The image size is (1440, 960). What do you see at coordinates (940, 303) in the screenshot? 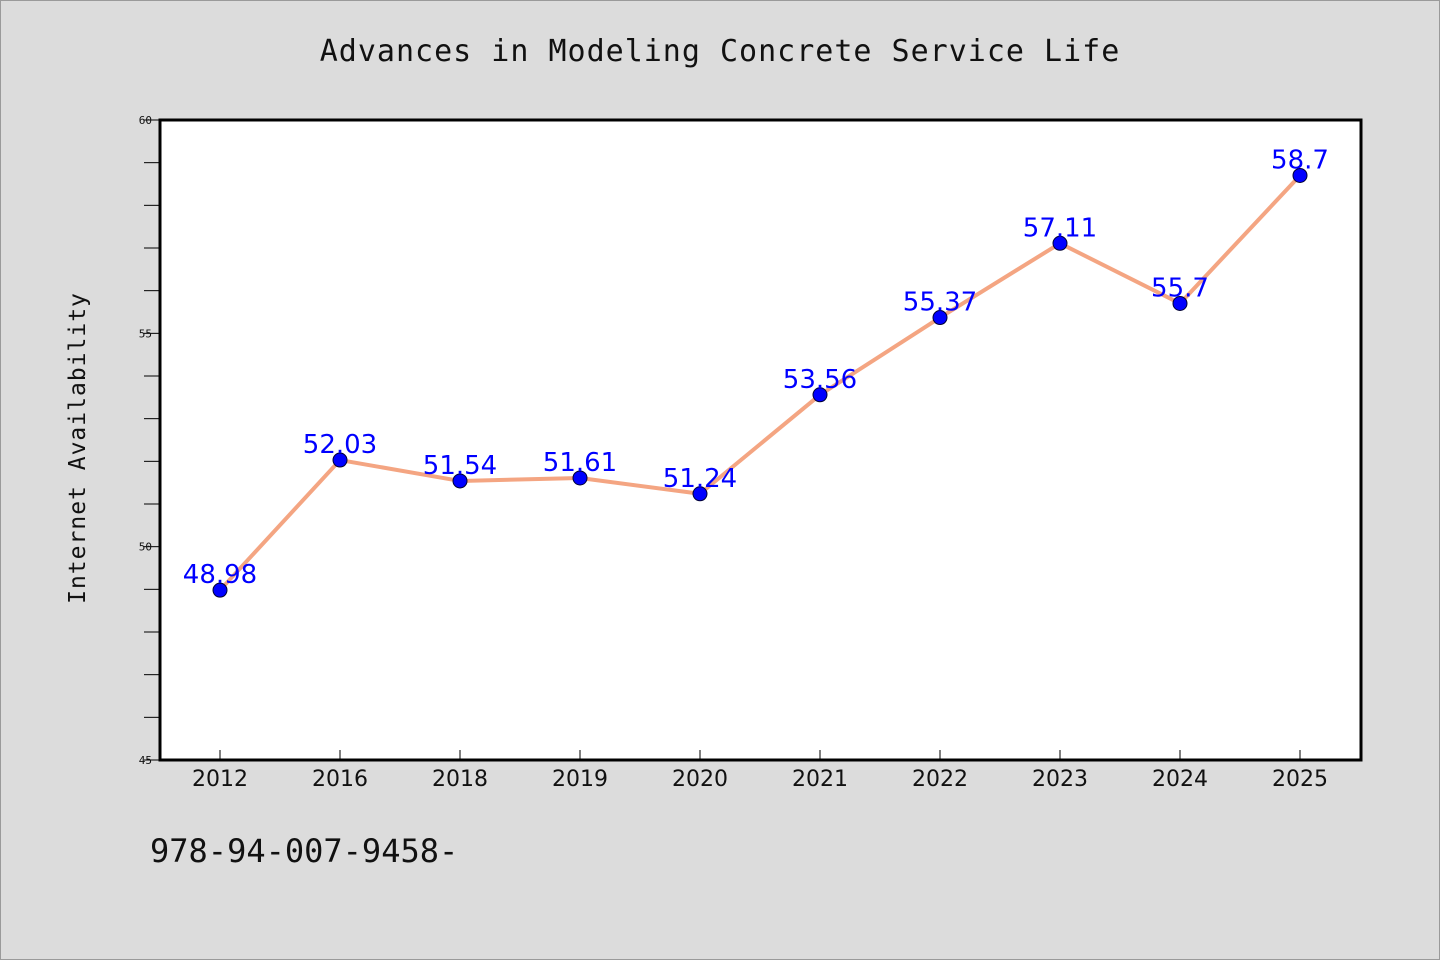
I see `data-label: 55.37` at bounding box center [940, 303].